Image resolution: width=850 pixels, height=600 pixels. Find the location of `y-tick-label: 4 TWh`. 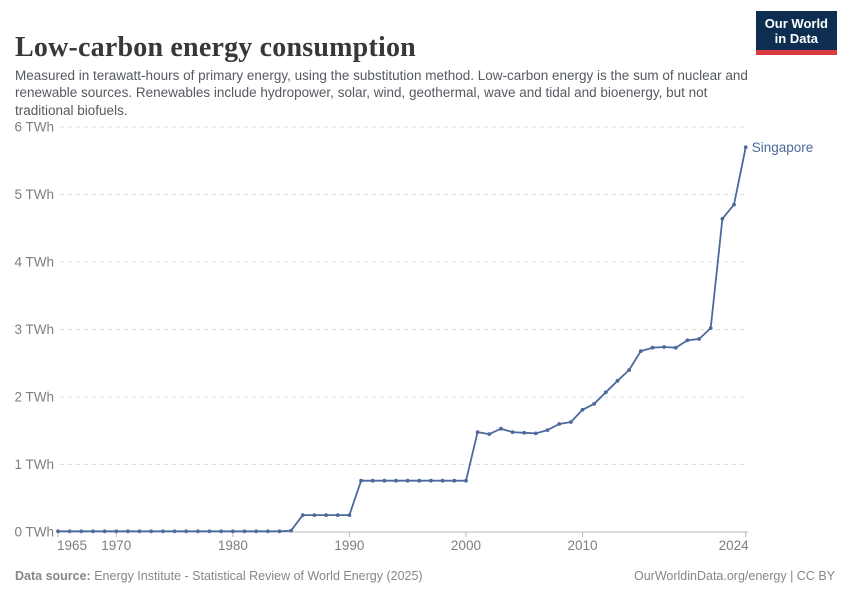

y-tick-label: 4 TWh is located at coordinates (34, 262).